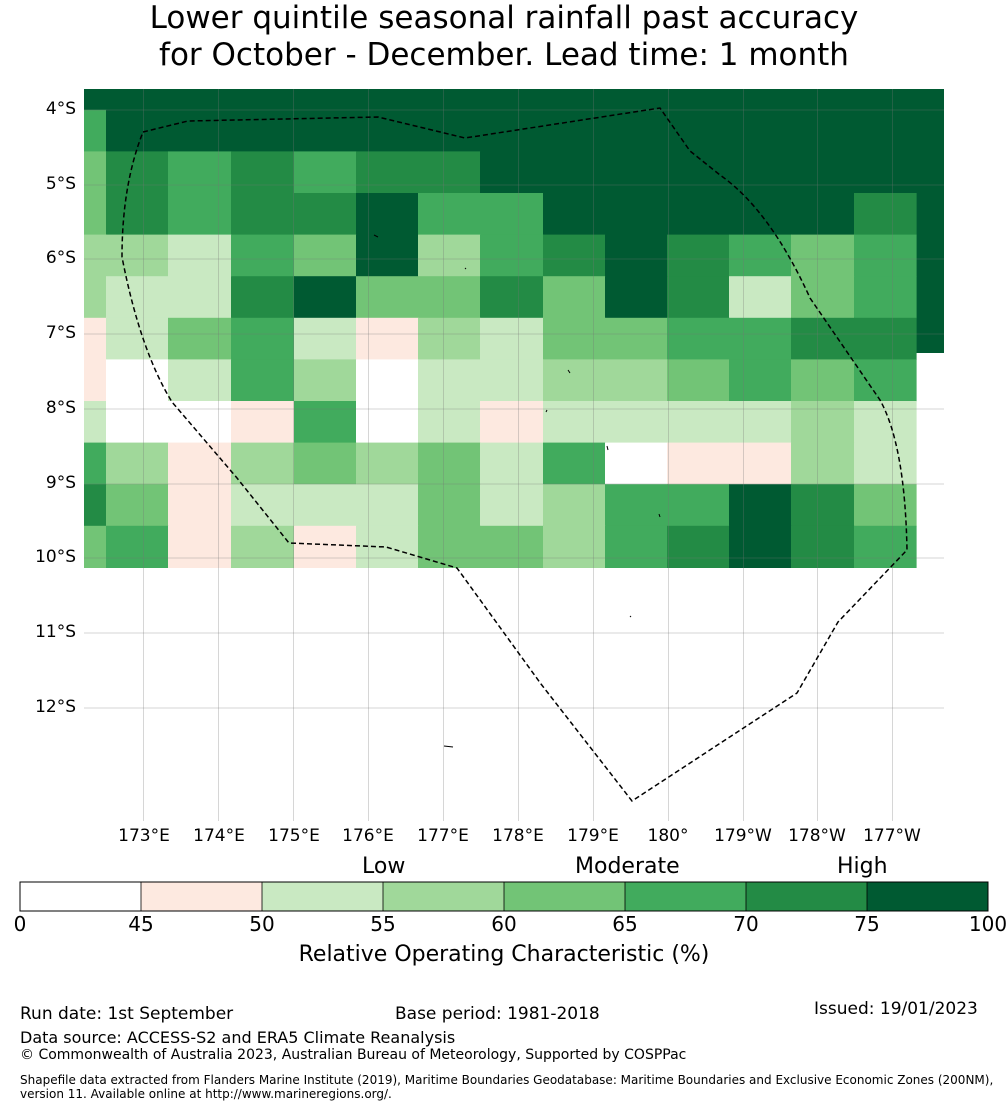 The width and height of the screenshot is (1008, 1110). Describe the element at coordinates (625, 924) in the screenshot. I see `colorbar-tick-label: 65` at that location.